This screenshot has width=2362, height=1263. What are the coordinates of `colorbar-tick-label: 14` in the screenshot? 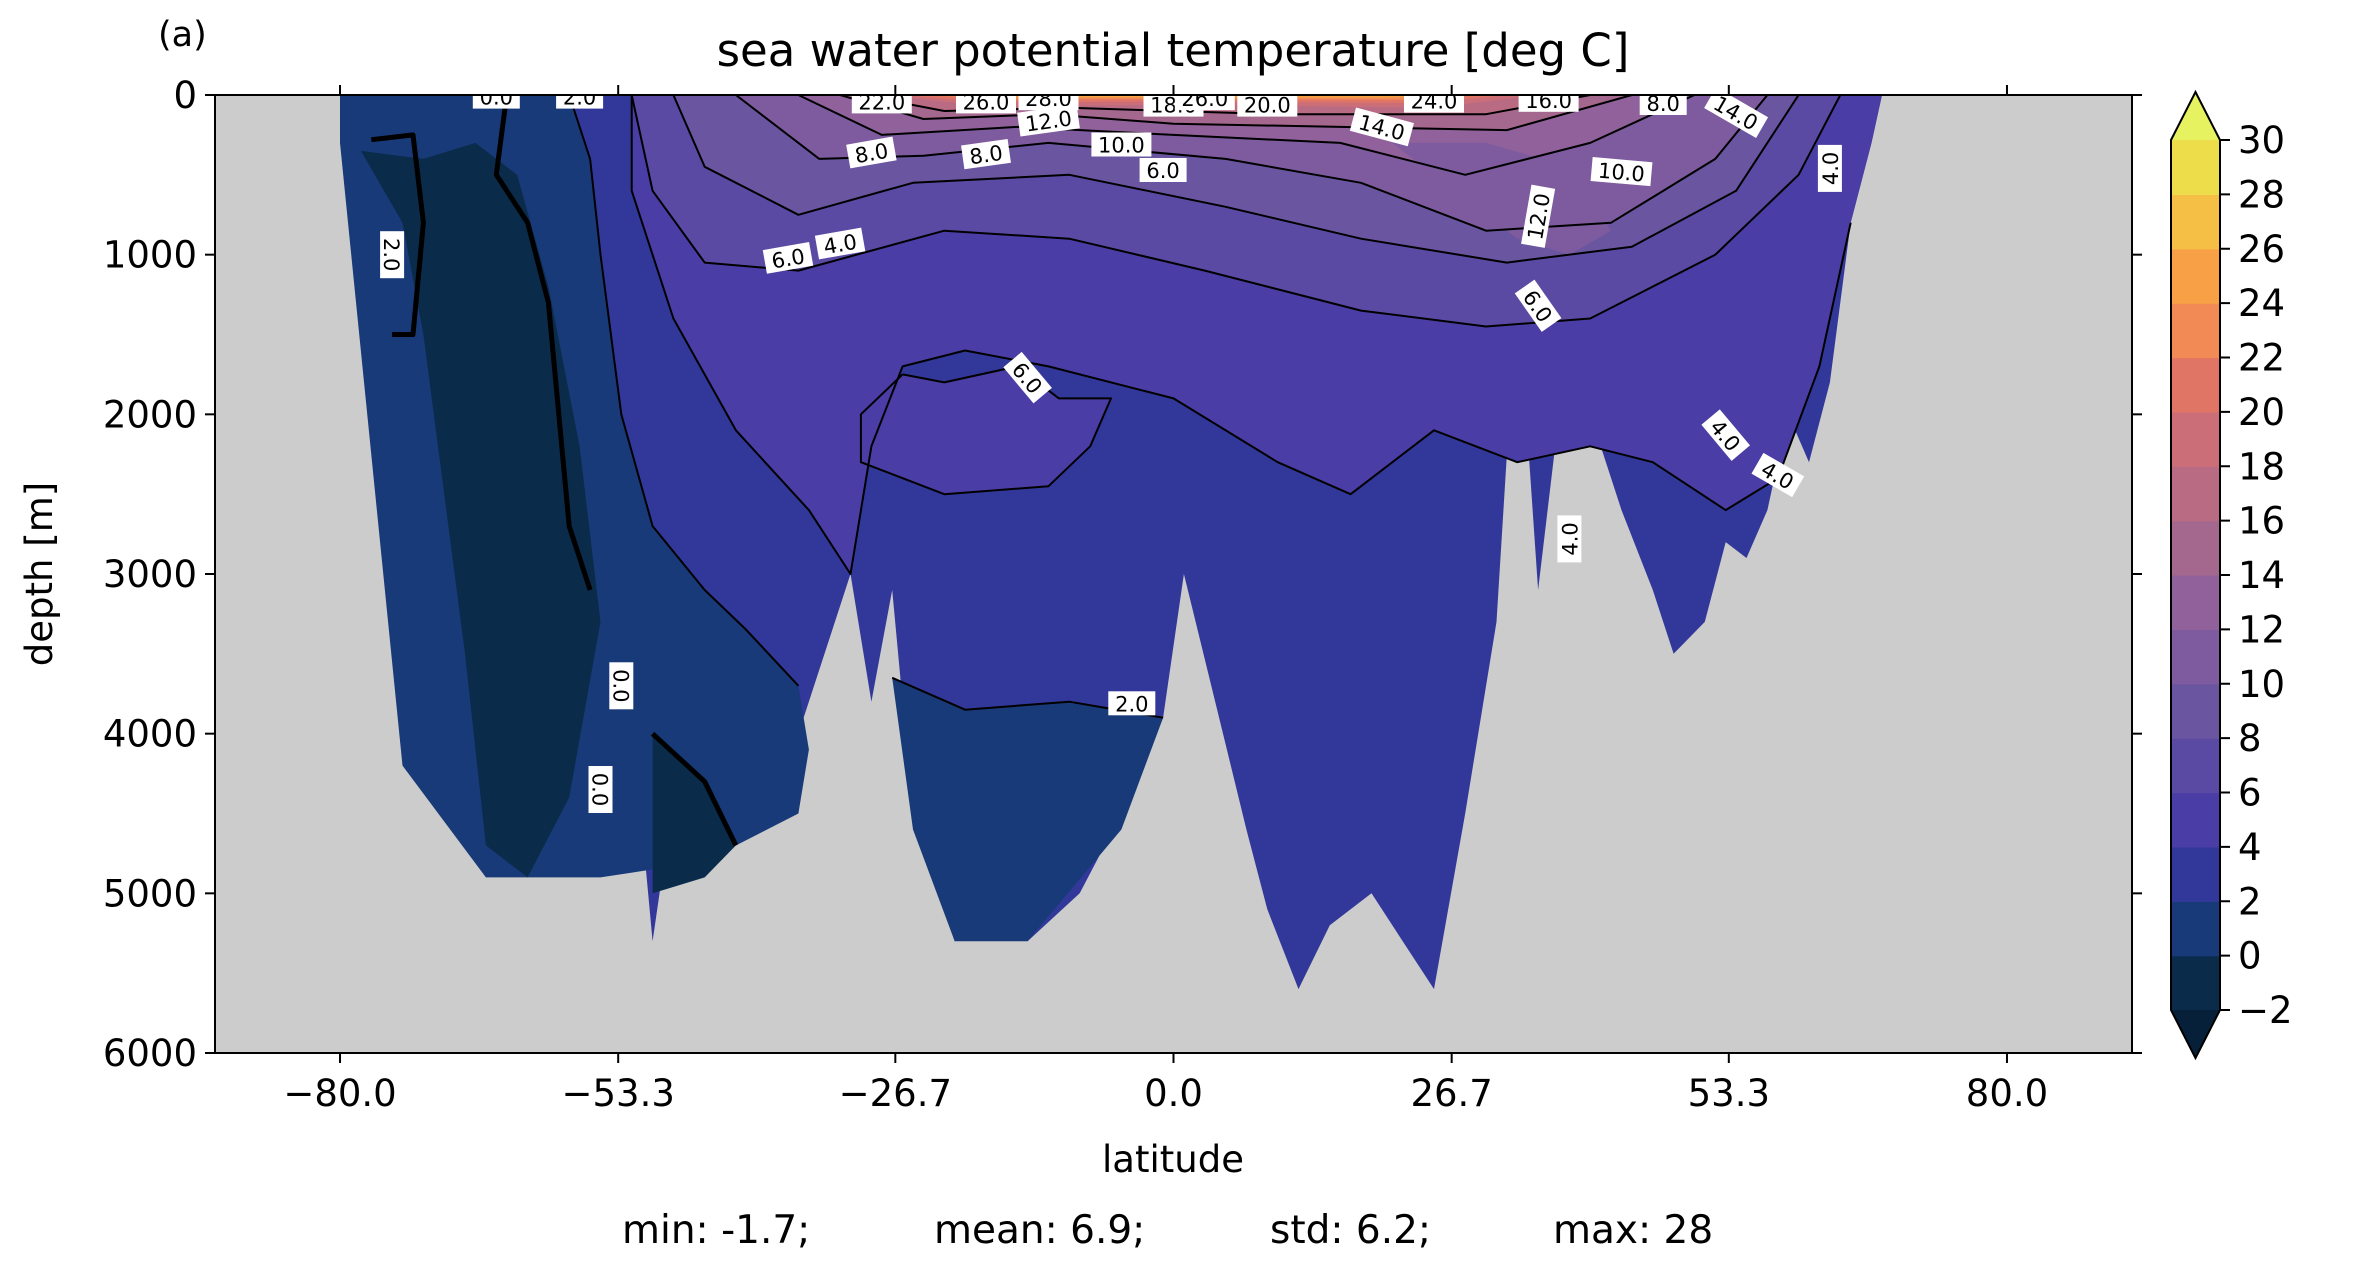 It's located at (2261, 575).